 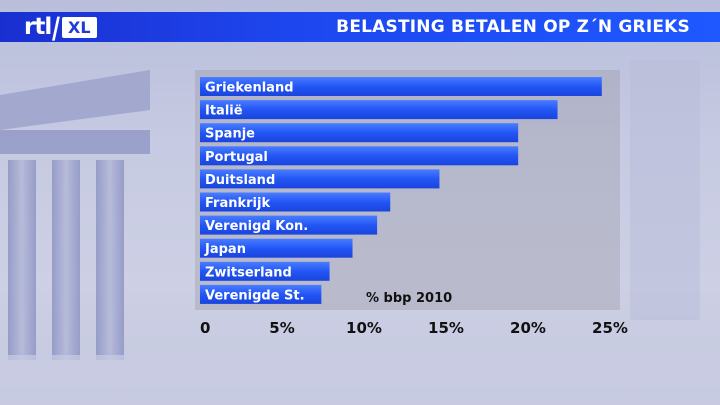 I want to click on bar-label: Griekenland, so click(x=249, y=88).